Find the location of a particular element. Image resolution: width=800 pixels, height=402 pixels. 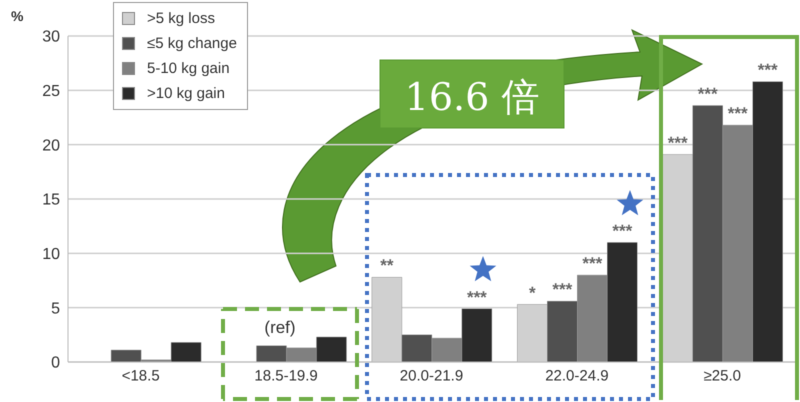

y-tick-label: 30 is located at coordinates (51, 37).